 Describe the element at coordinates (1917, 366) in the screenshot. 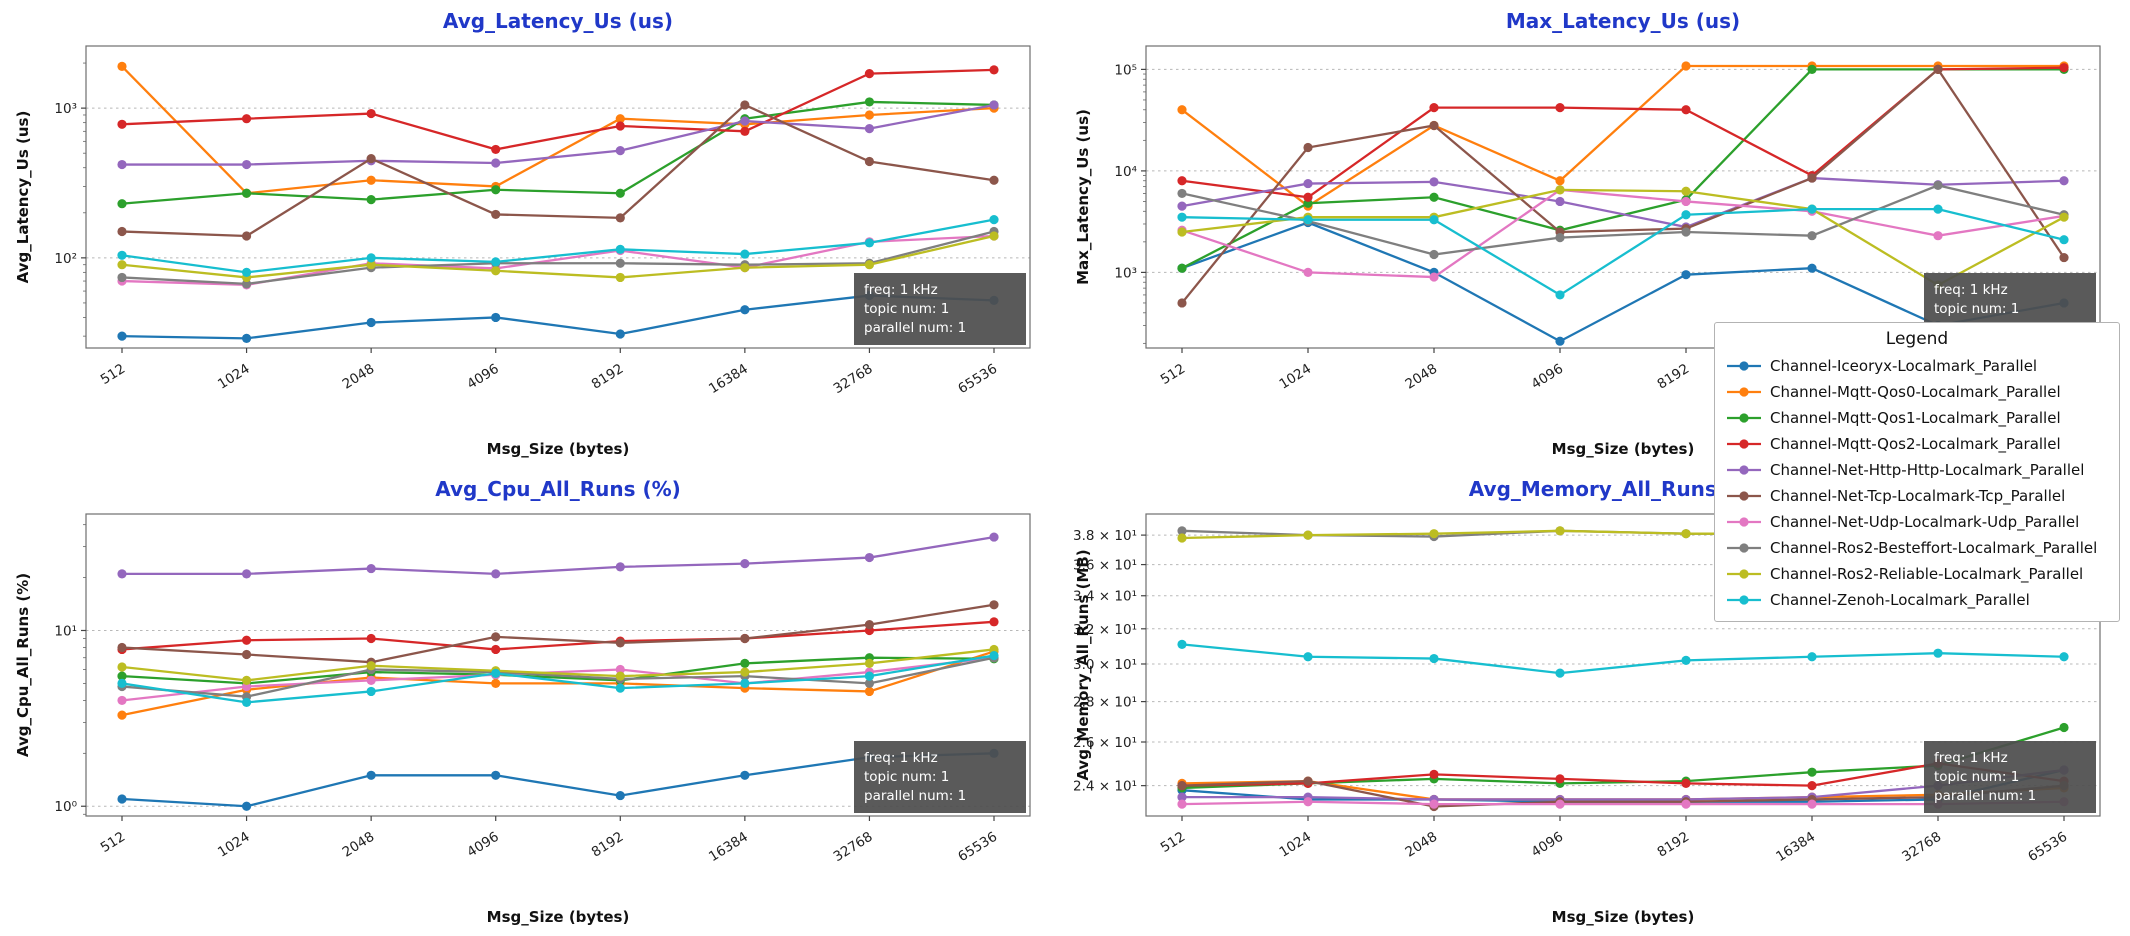

I see `legend-item: Channel-Iceoryx-Localmark_Parallel` at that location.